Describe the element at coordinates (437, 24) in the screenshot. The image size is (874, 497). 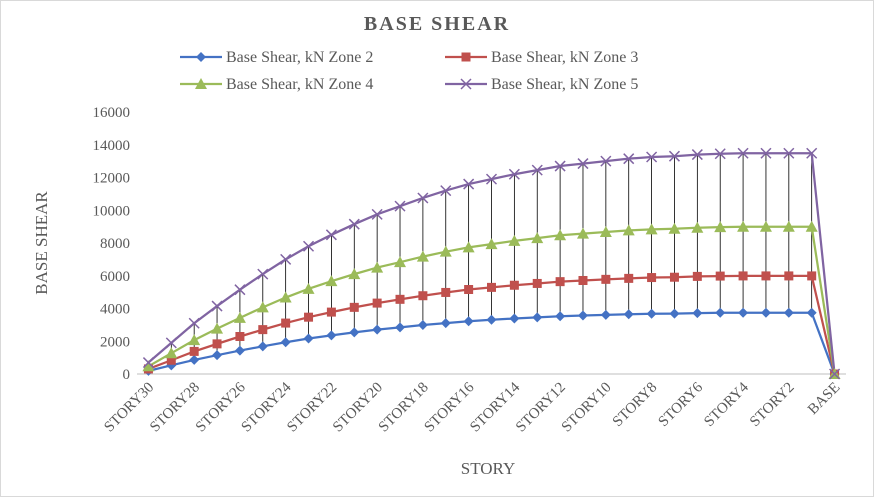
I see `chart-title: BASE SHEAR` at that location.